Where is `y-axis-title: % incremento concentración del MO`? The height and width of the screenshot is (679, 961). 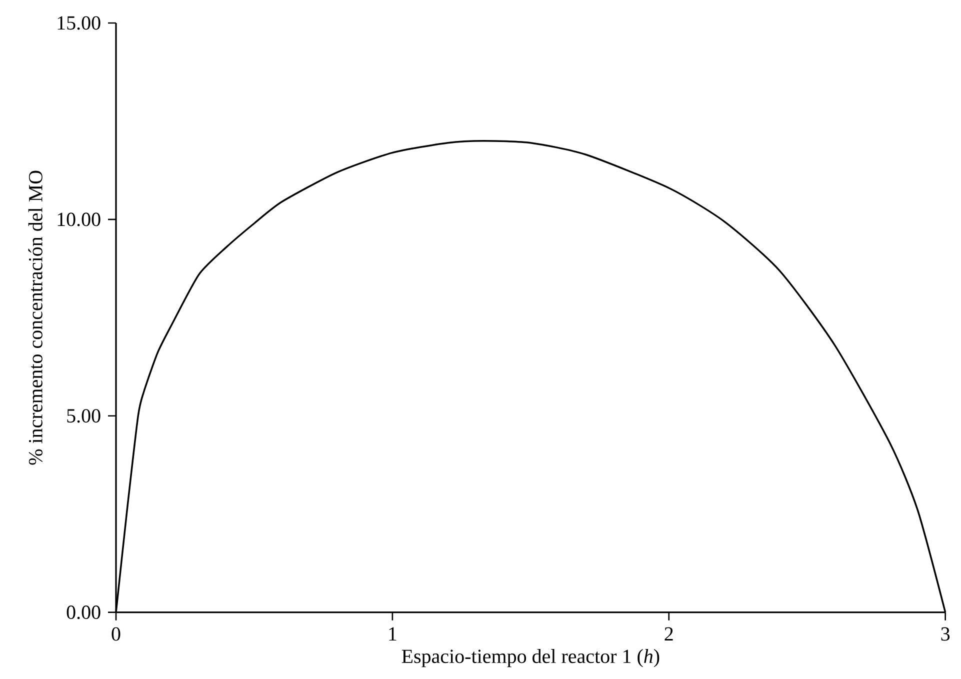
y-axis-title: % incremento concentración del MO is located at coordinates (35, 317).